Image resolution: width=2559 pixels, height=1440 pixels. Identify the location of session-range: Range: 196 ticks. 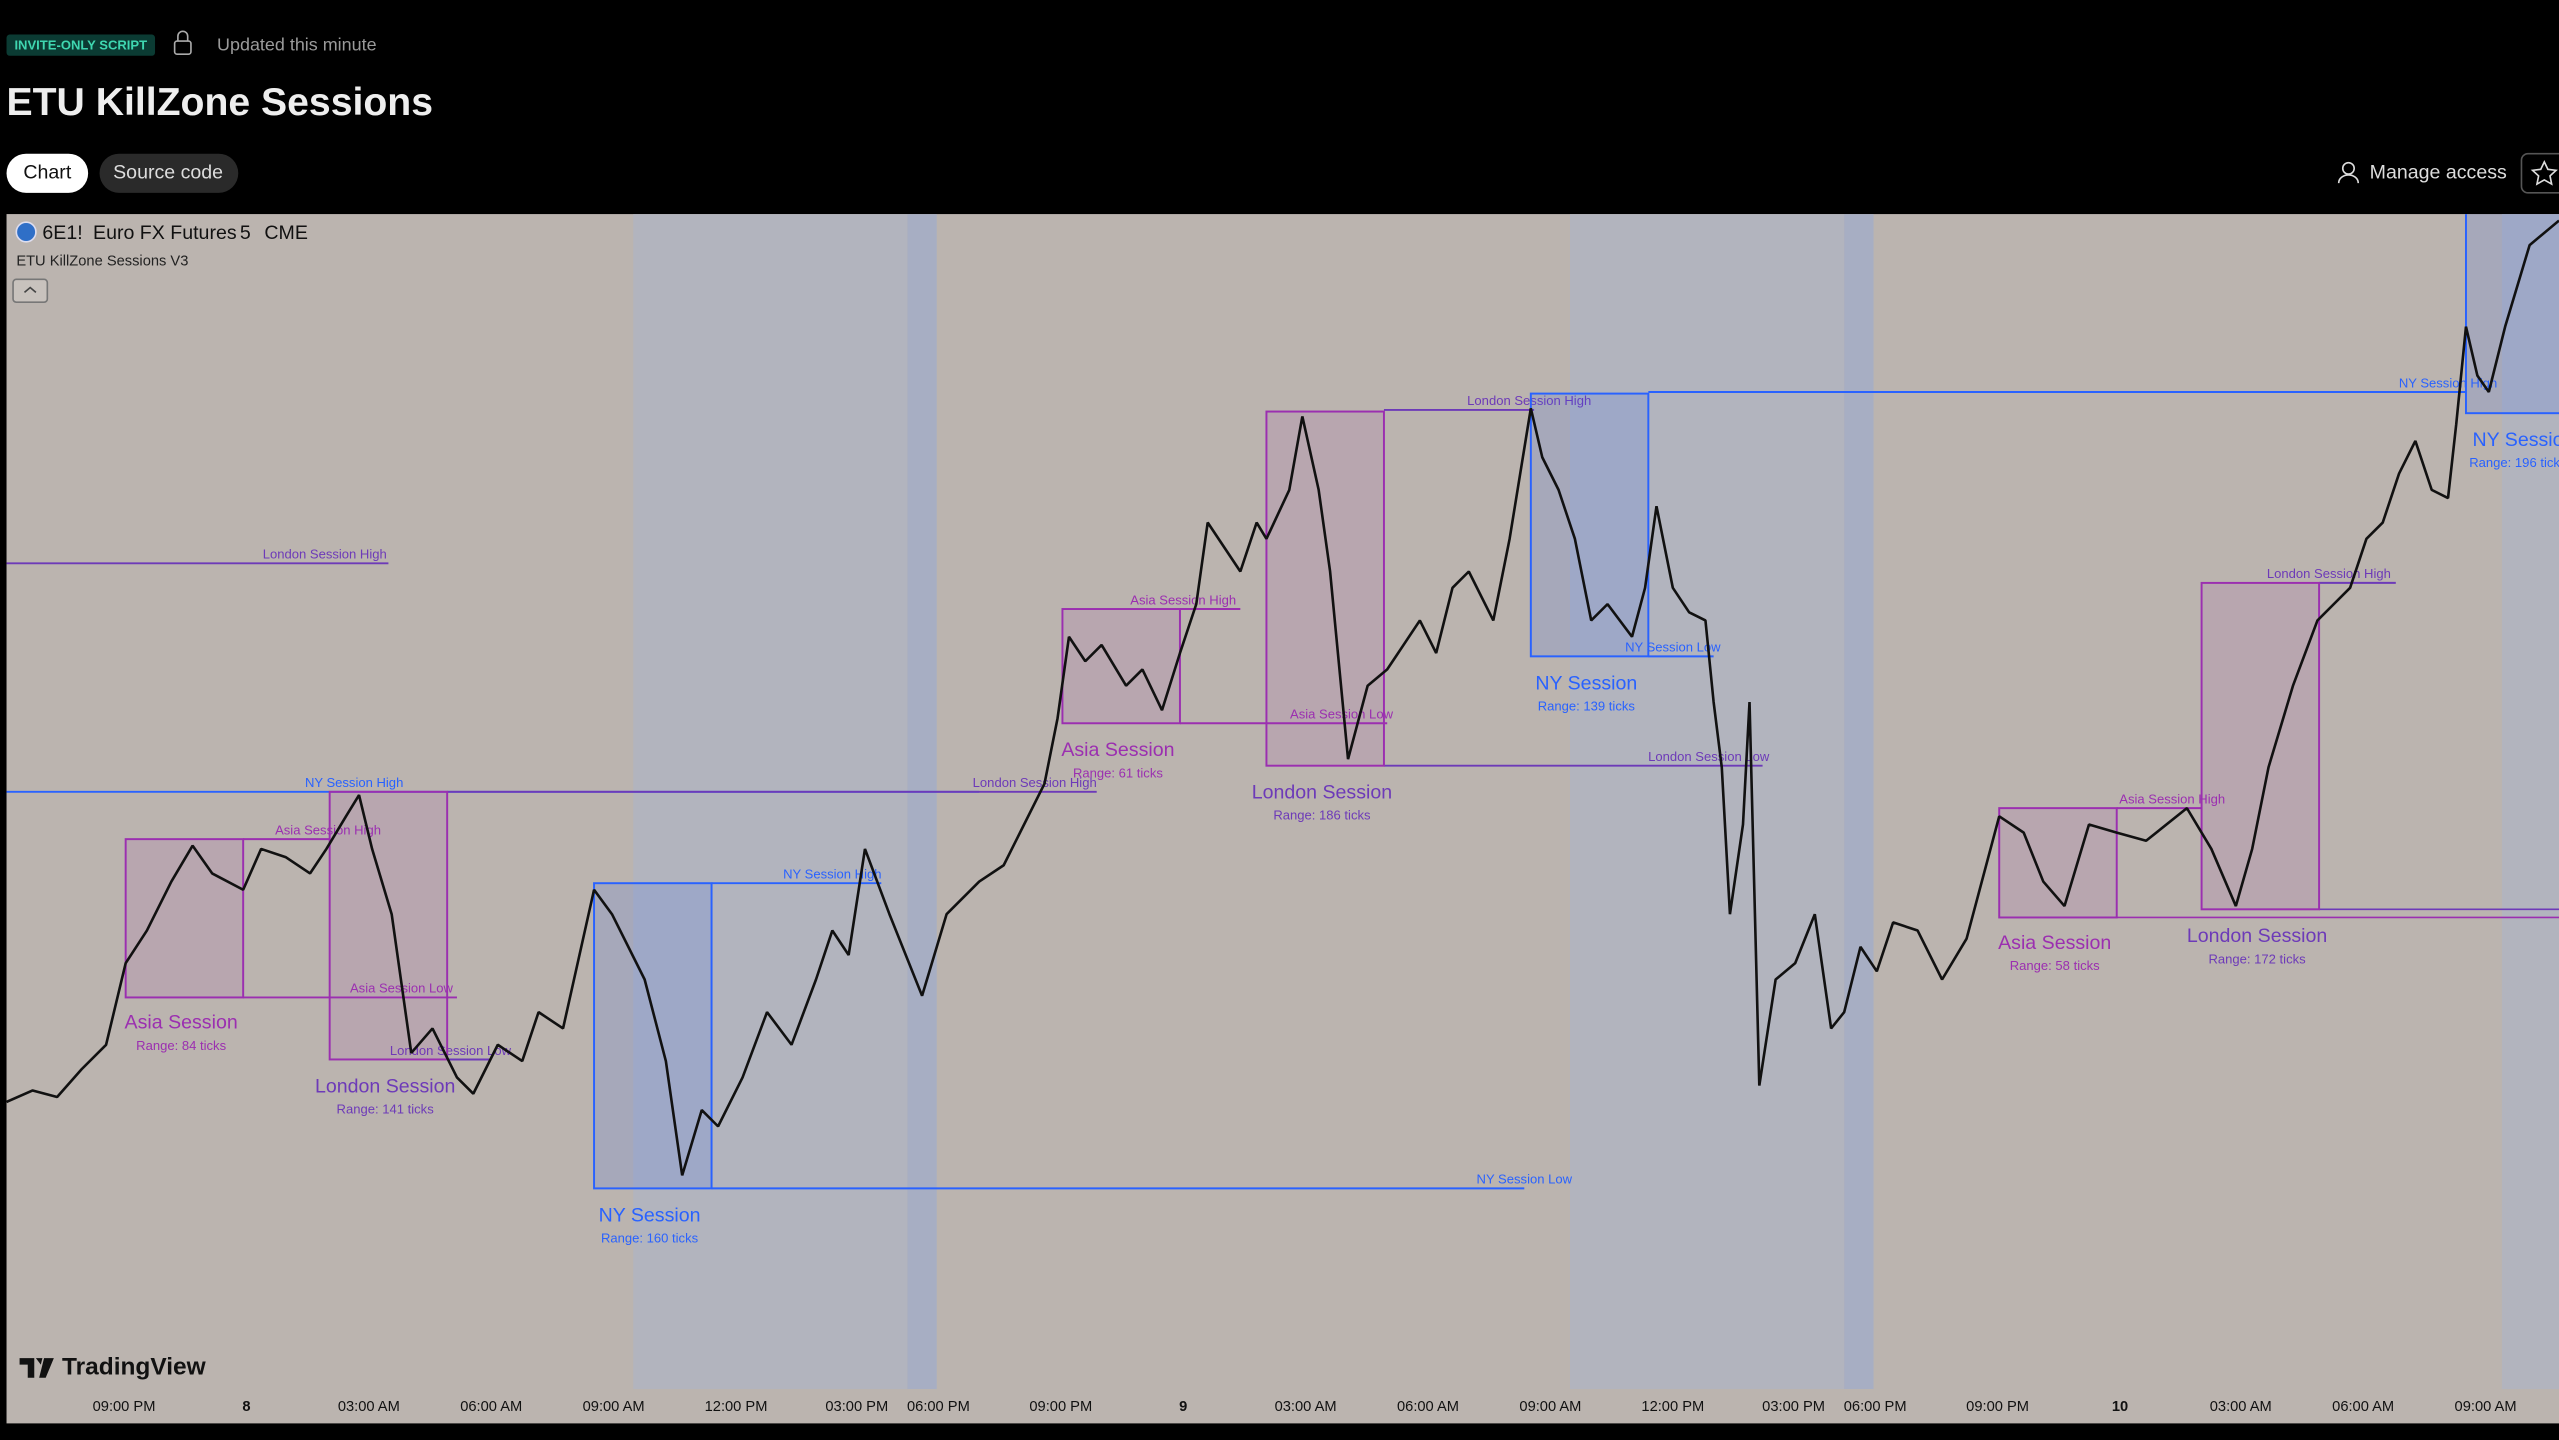
(2514, 462).